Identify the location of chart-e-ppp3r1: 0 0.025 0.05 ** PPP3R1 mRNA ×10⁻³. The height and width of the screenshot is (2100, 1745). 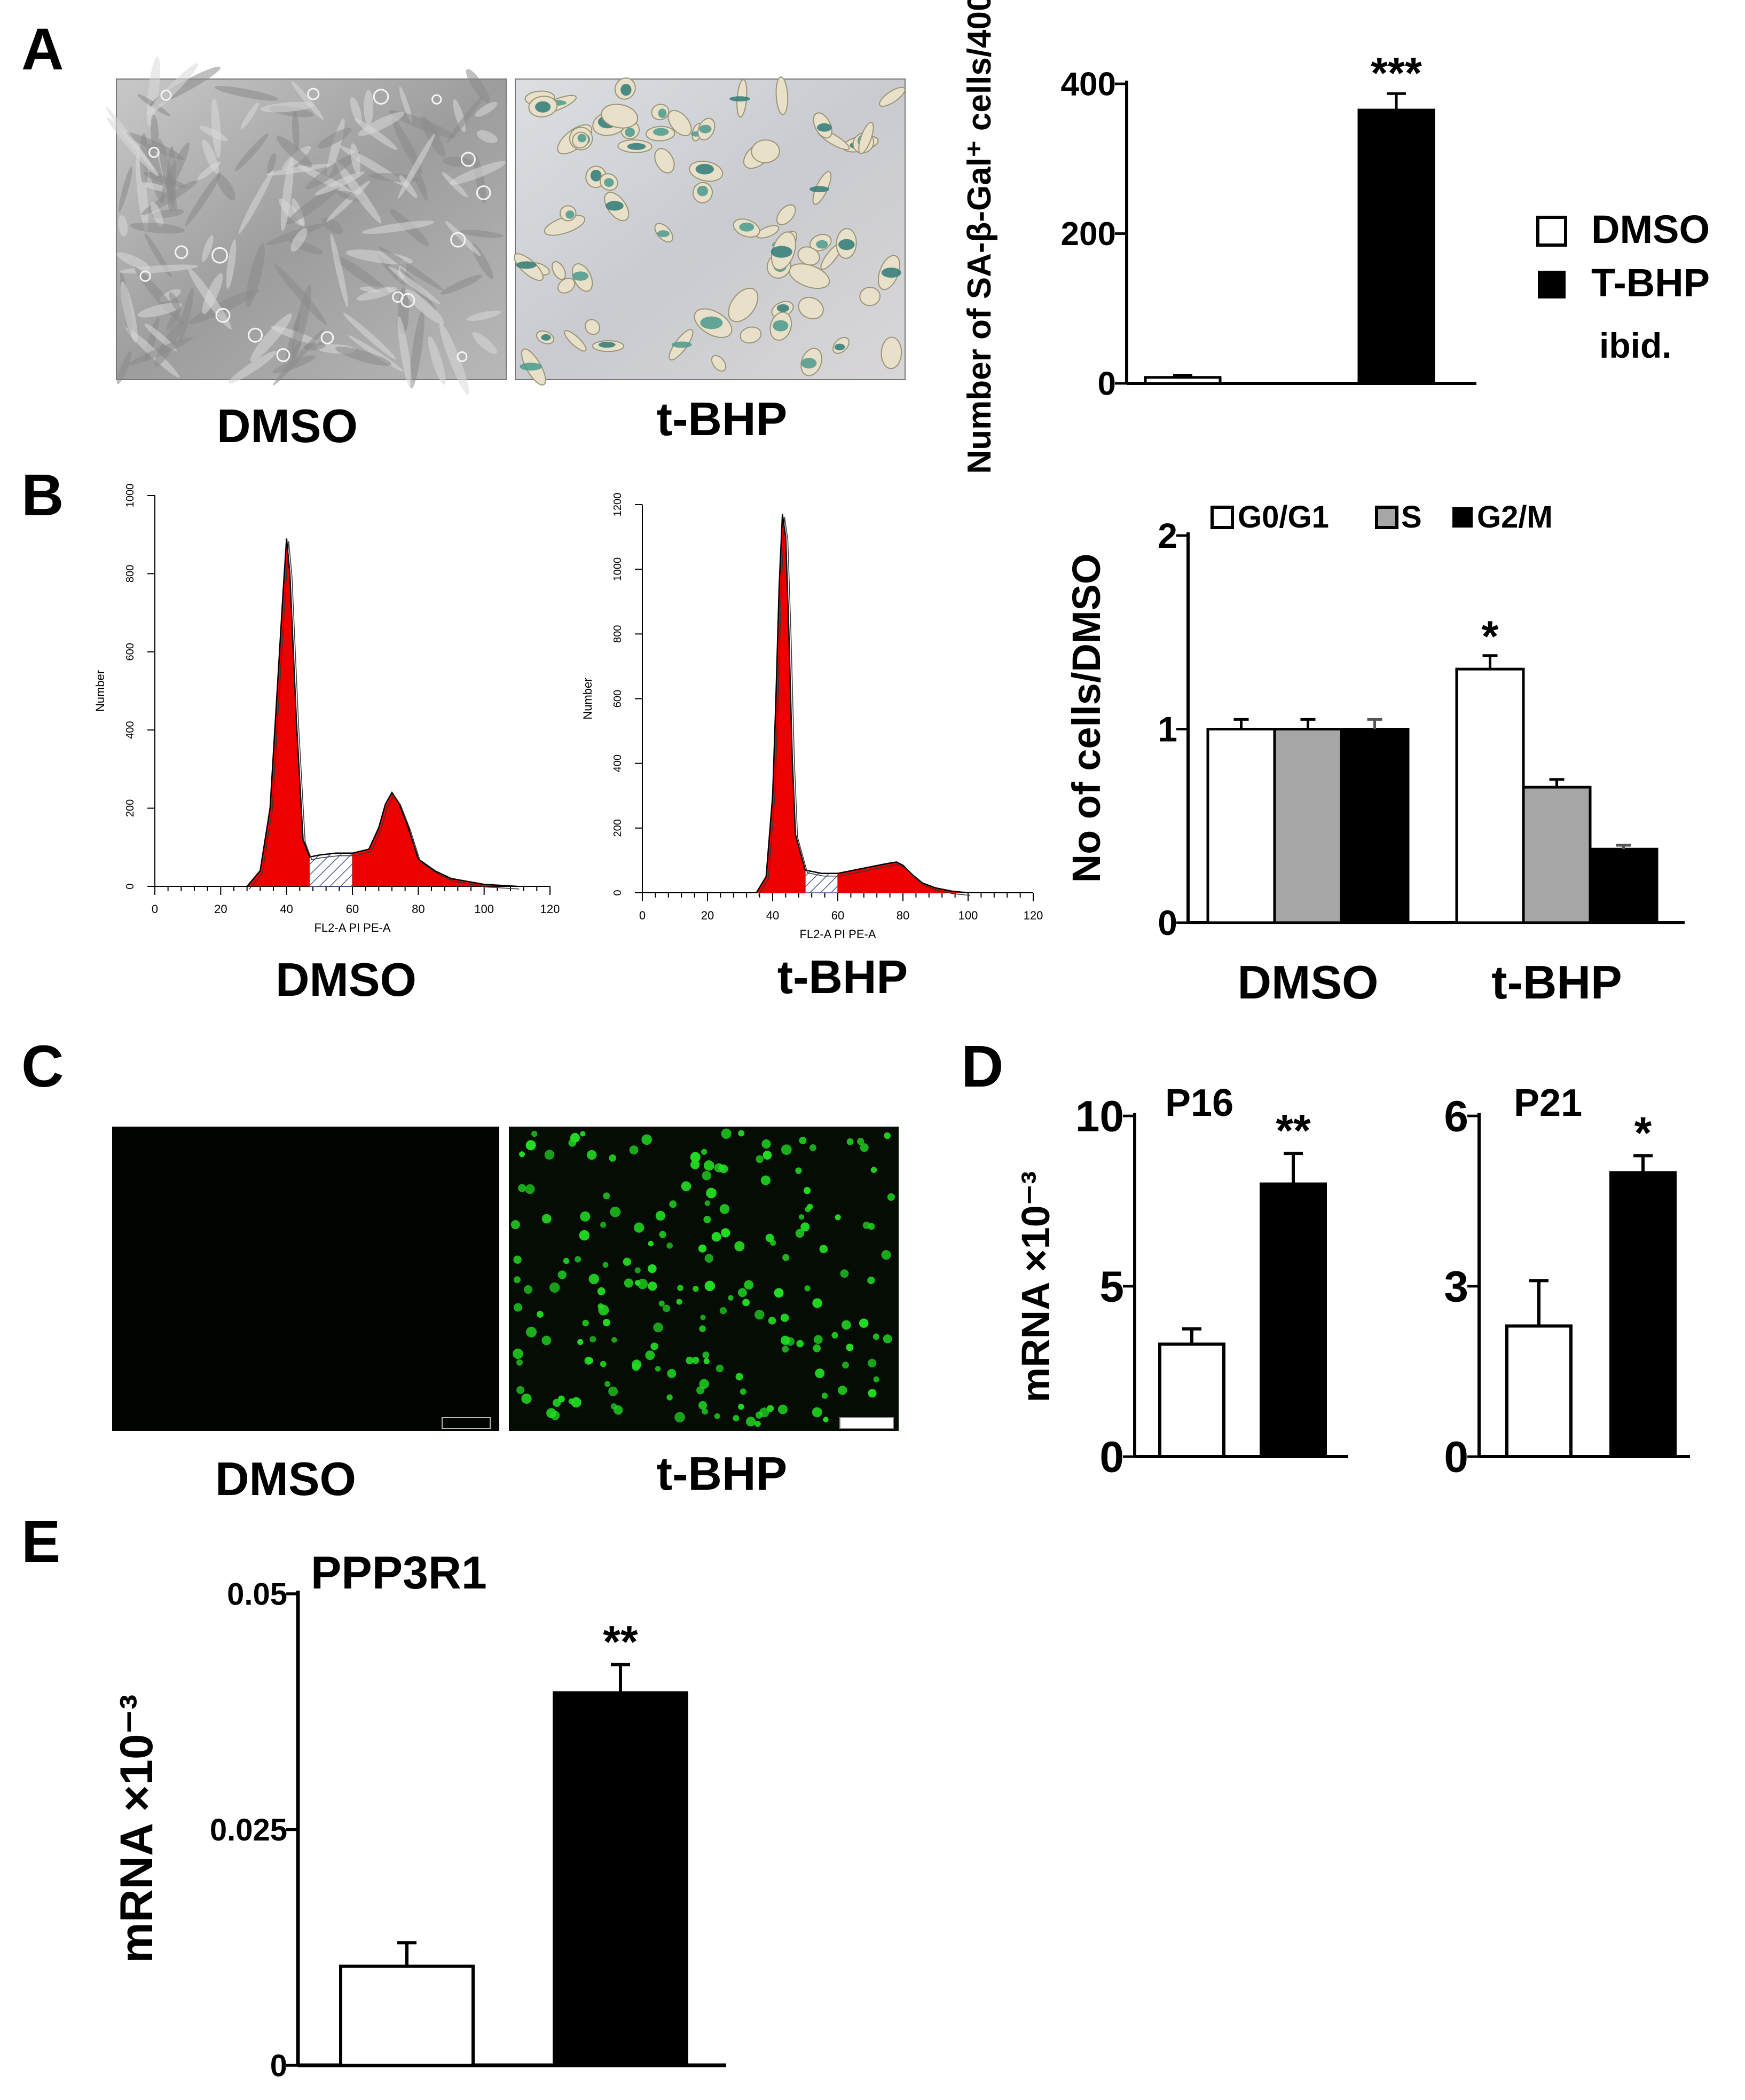
(418, 1815).